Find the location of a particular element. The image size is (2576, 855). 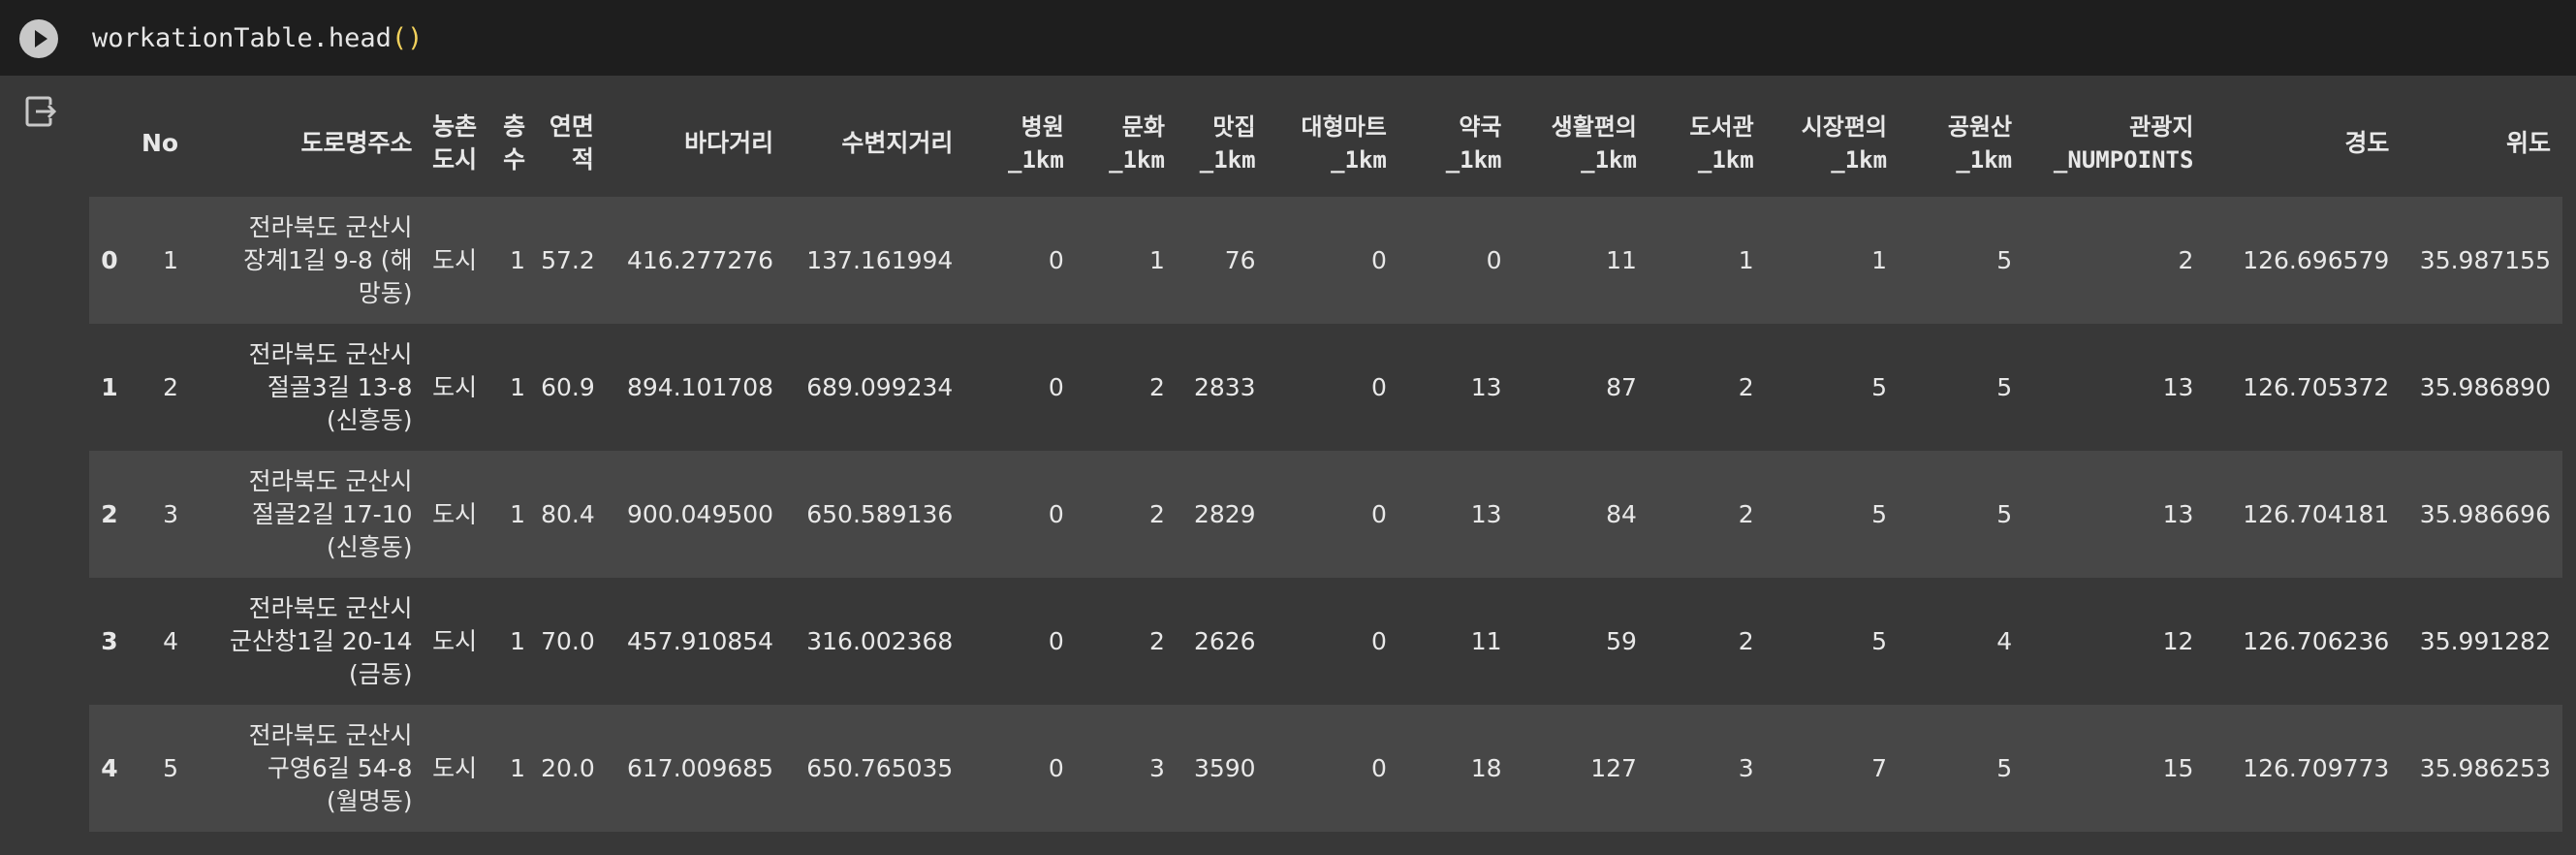

cell-lon: 126.704181 is located at coordinates (2316, 513).